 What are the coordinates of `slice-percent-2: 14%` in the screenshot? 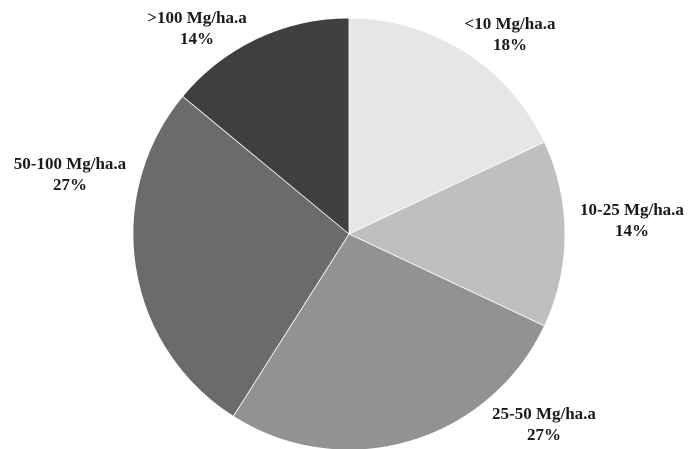 It's located at (632, 230).